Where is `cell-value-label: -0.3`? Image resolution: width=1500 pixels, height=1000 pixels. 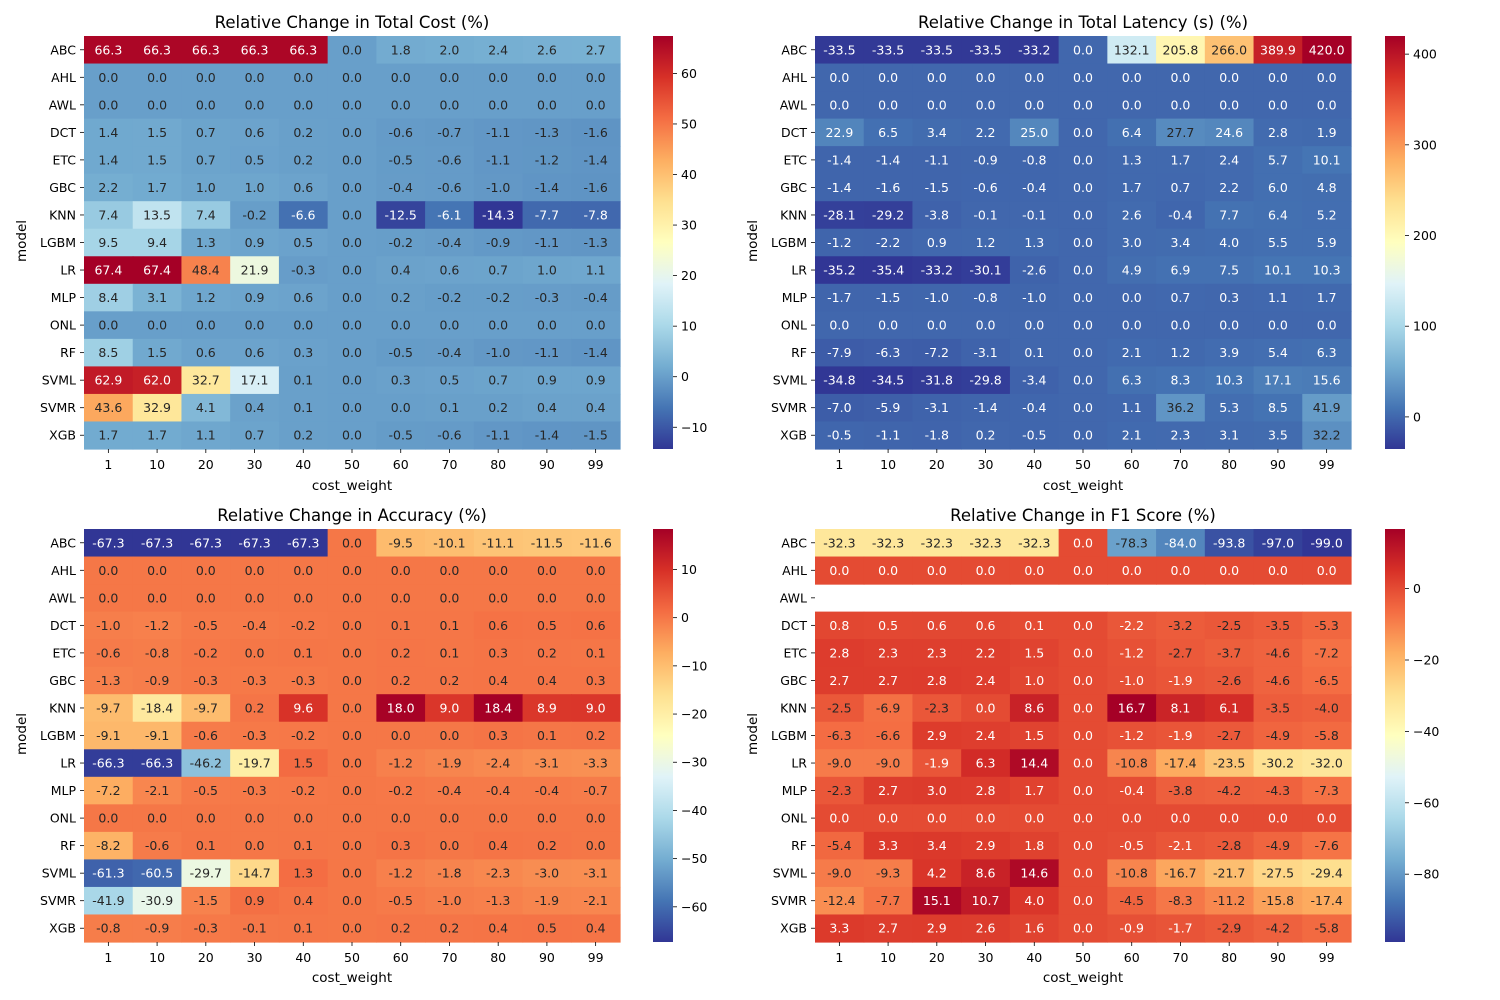
cell-value-label: -0.3 is located at coordinates (254, 790).